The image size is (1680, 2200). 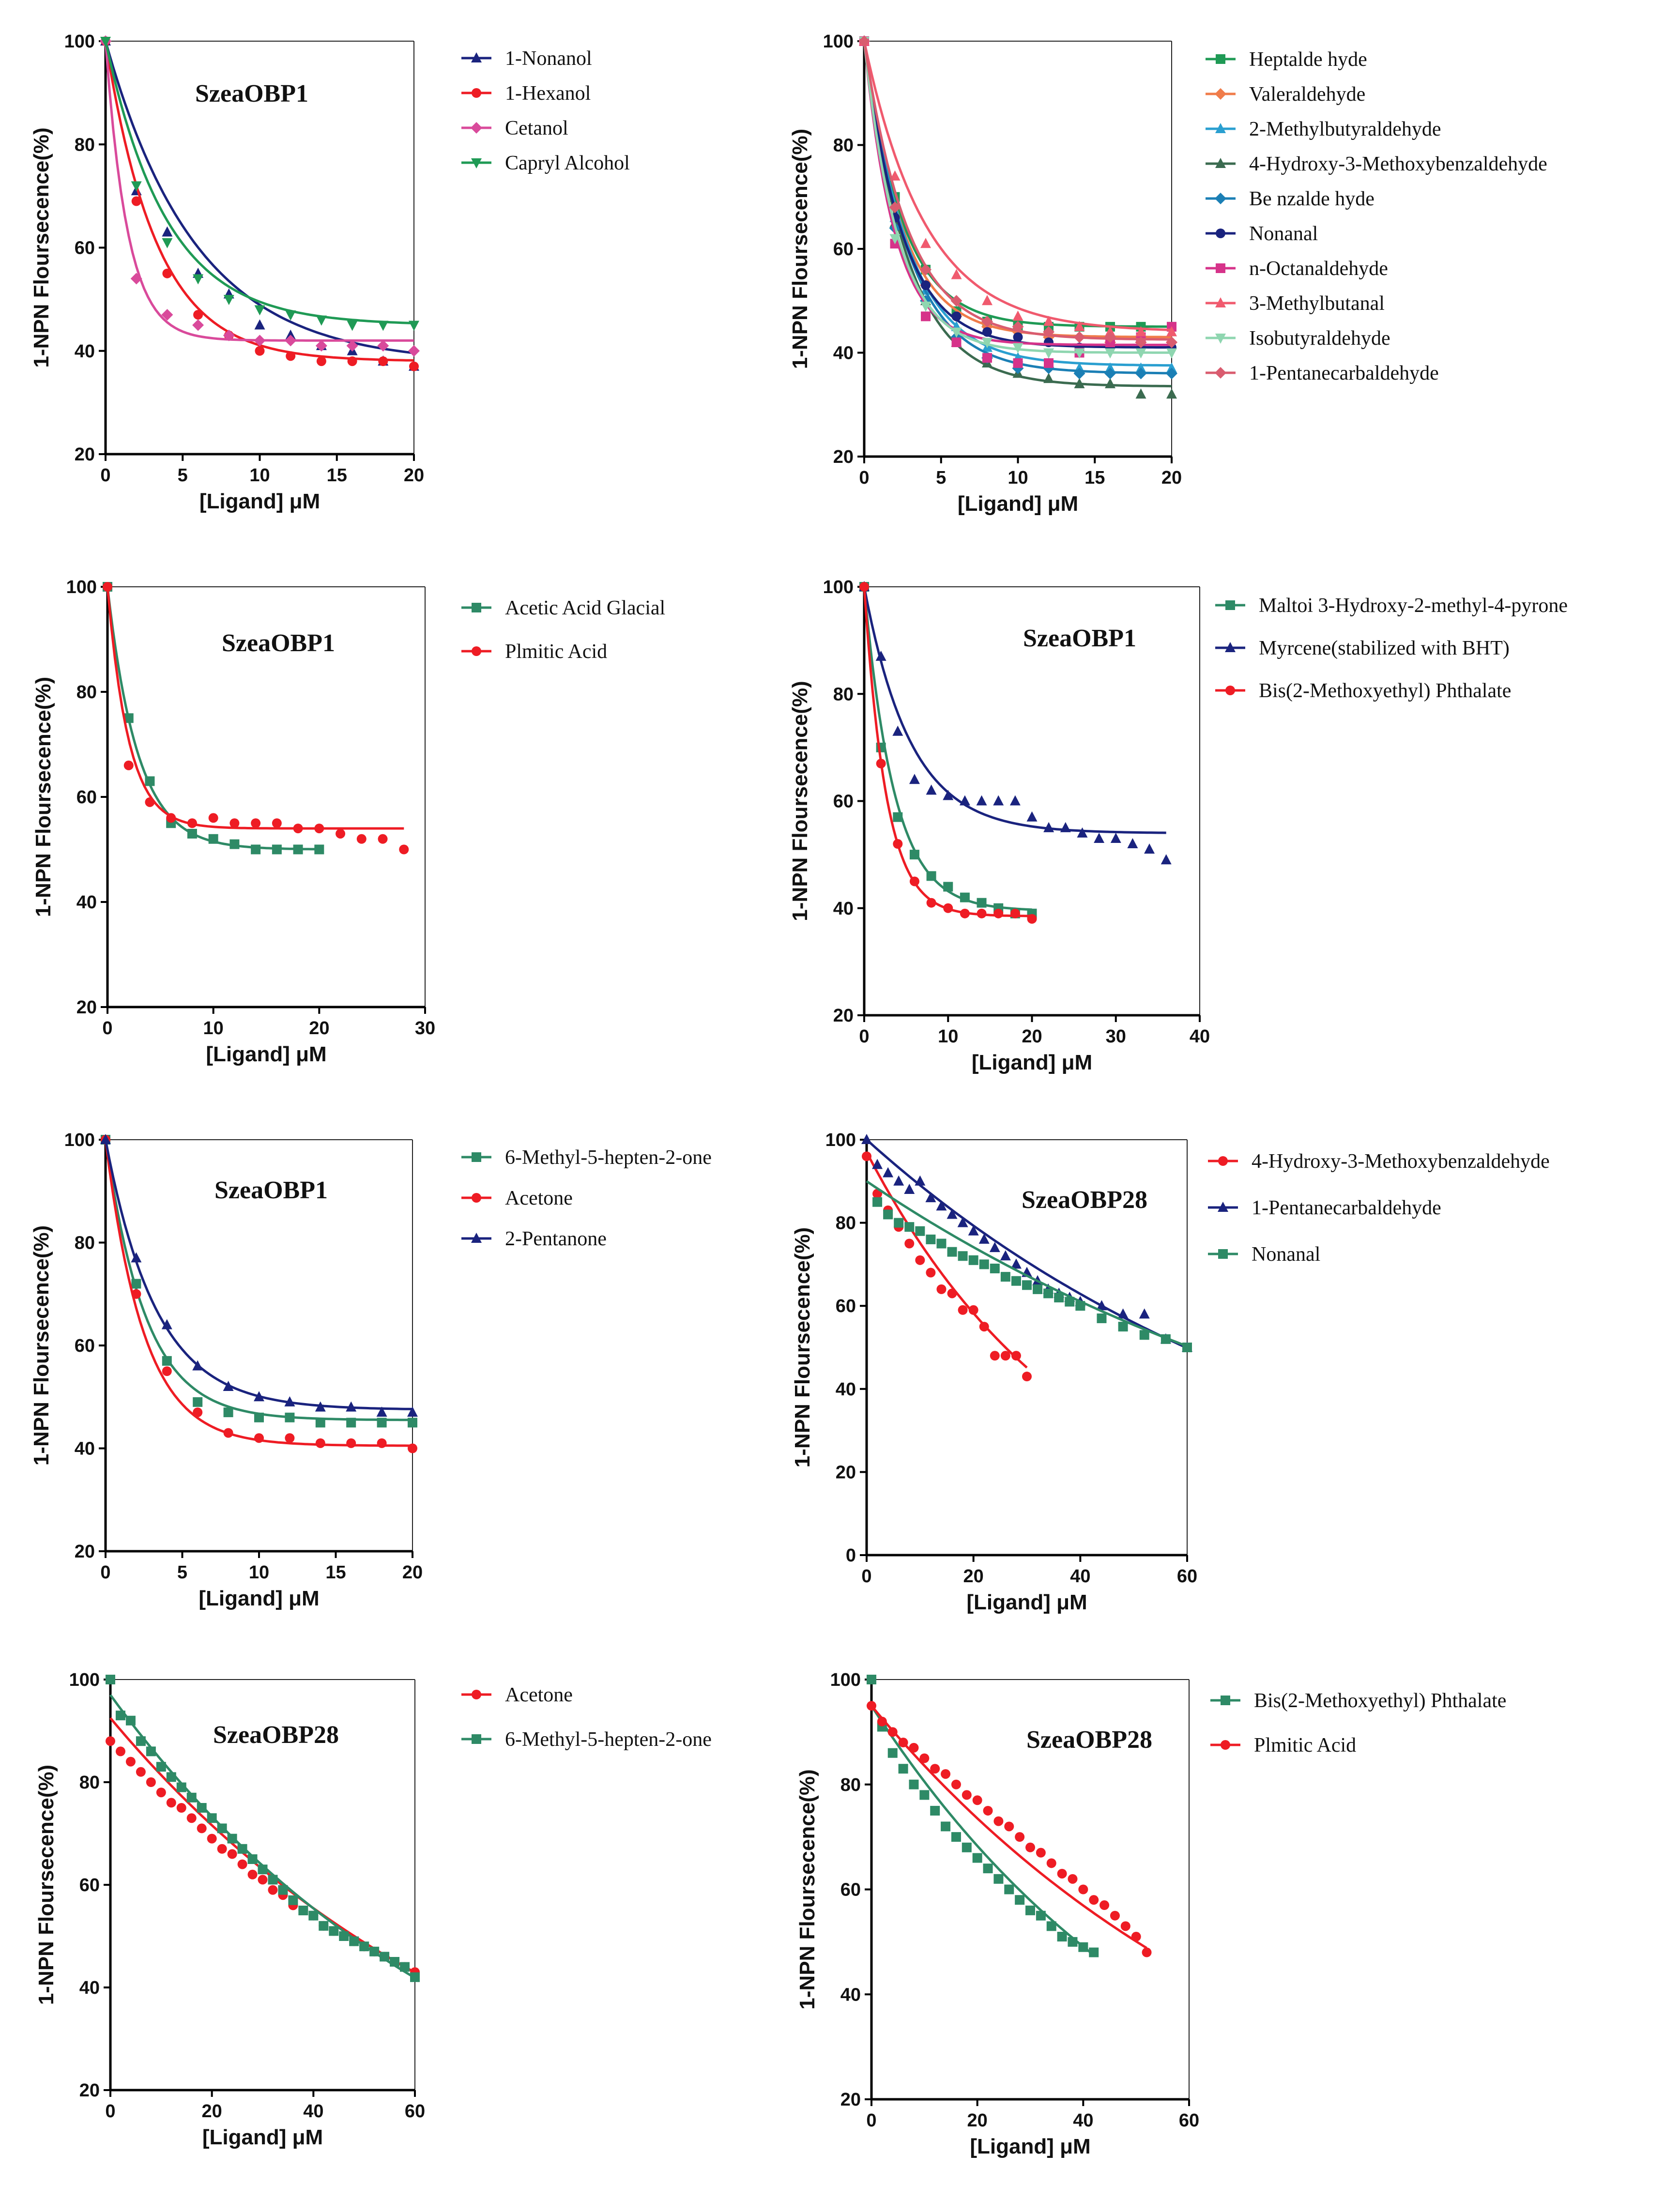 I want to click on x-tick-label: 10, so click(x=1018, y=478).